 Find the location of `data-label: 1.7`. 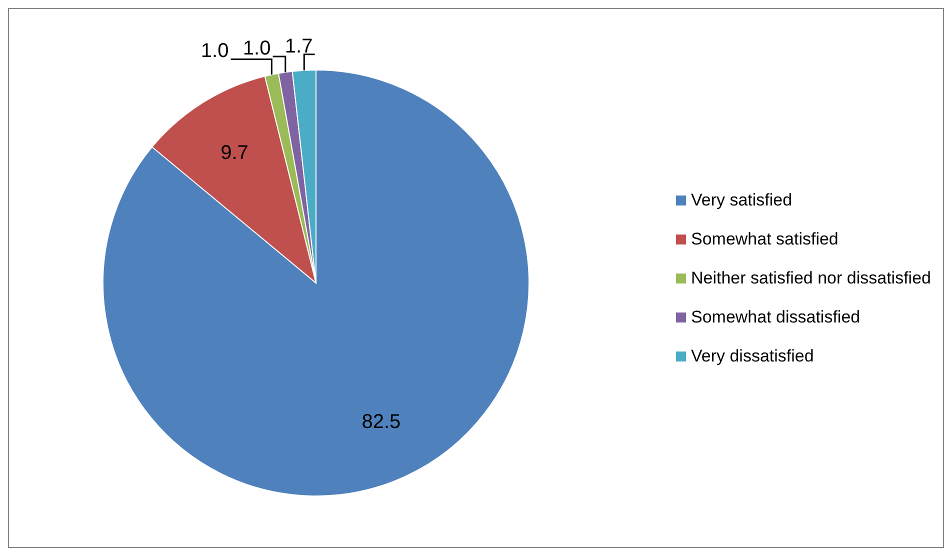

data-label: 1.7 is located at coordinates (298, 46).